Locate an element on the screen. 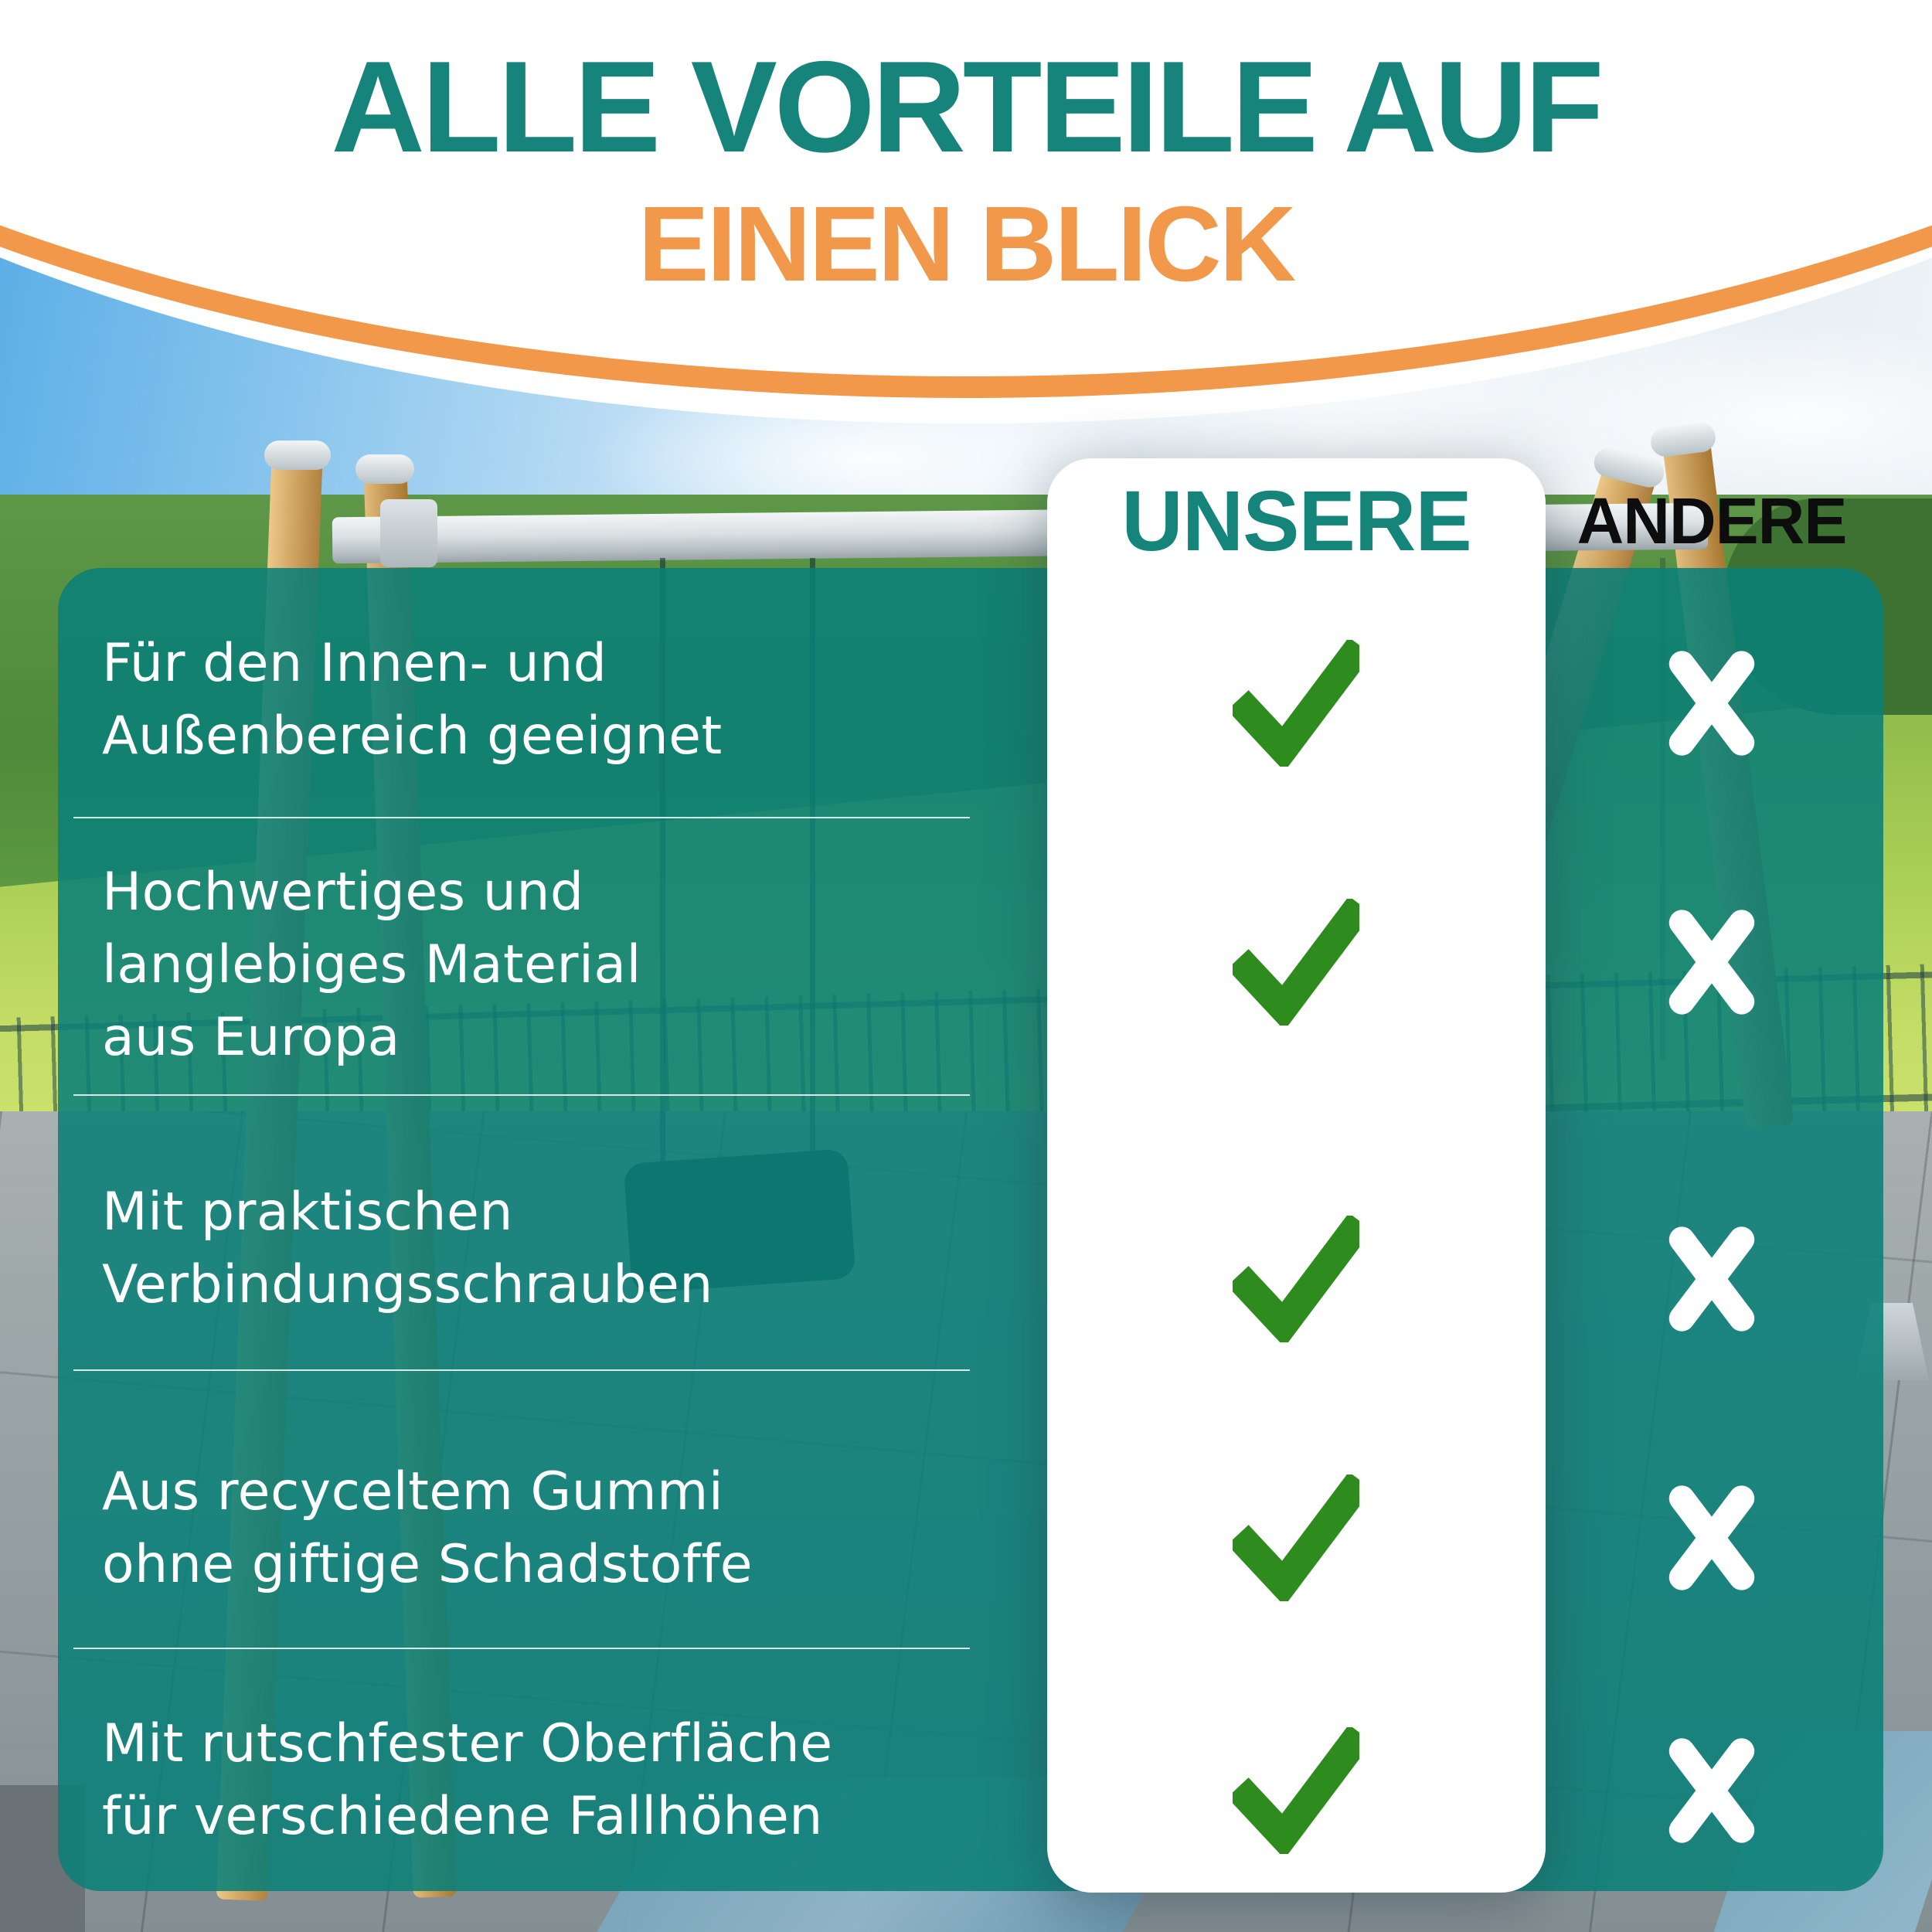 This screenshot has height=1932, width=1932. feature-row-text: Für den Innen- und Außenbereich geeignet is located at coordinates (550, 701).